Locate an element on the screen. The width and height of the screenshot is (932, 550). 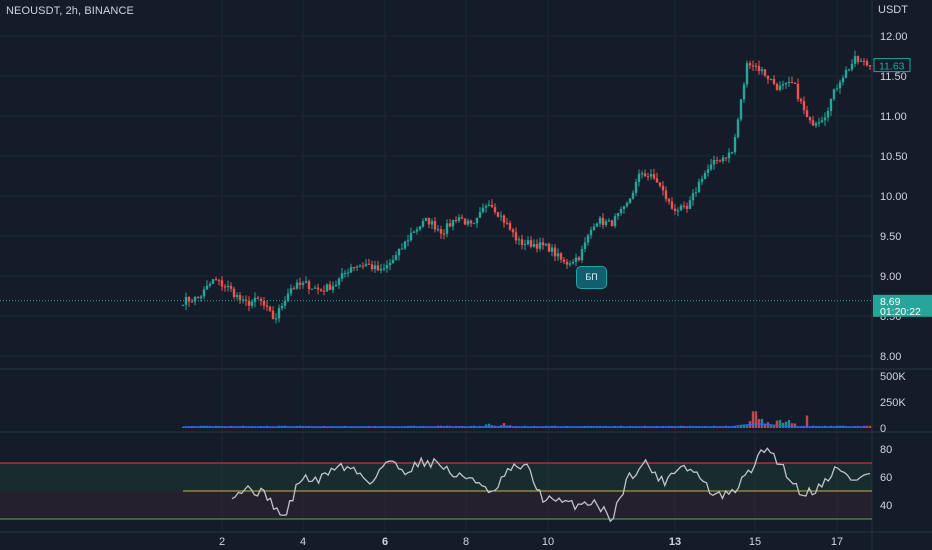
time-tick-label: 4 is located at coordinates (303, 542).